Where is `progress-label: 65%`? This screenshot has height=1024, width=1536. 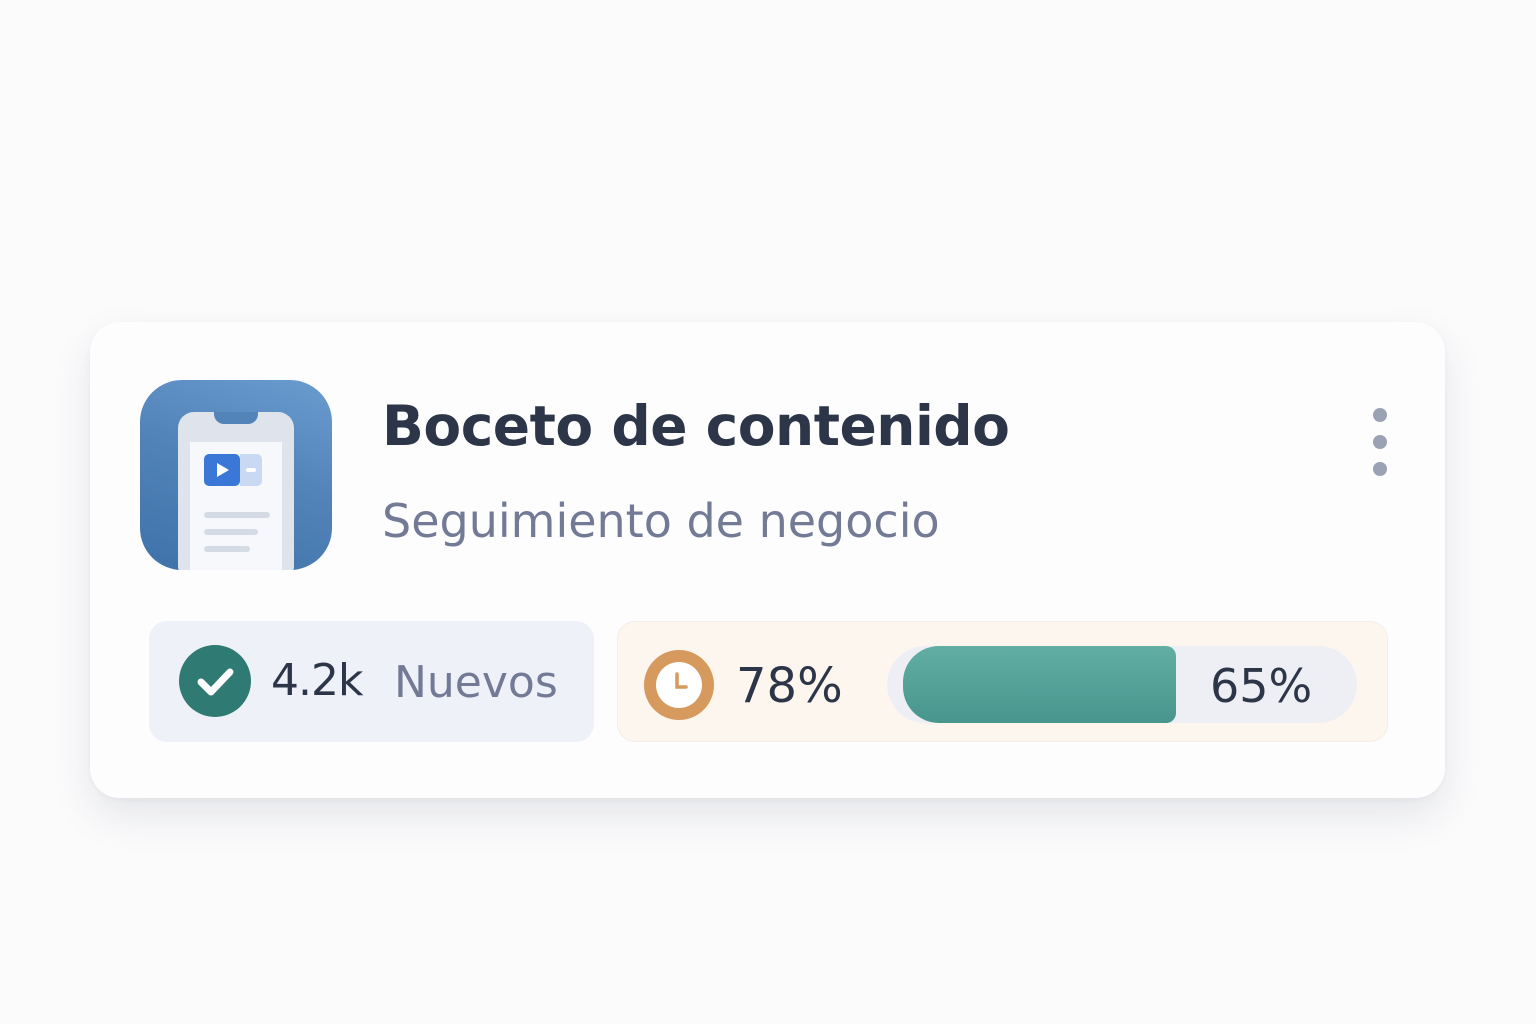 progress-label: 65% is located at coordinates (1261, 686).